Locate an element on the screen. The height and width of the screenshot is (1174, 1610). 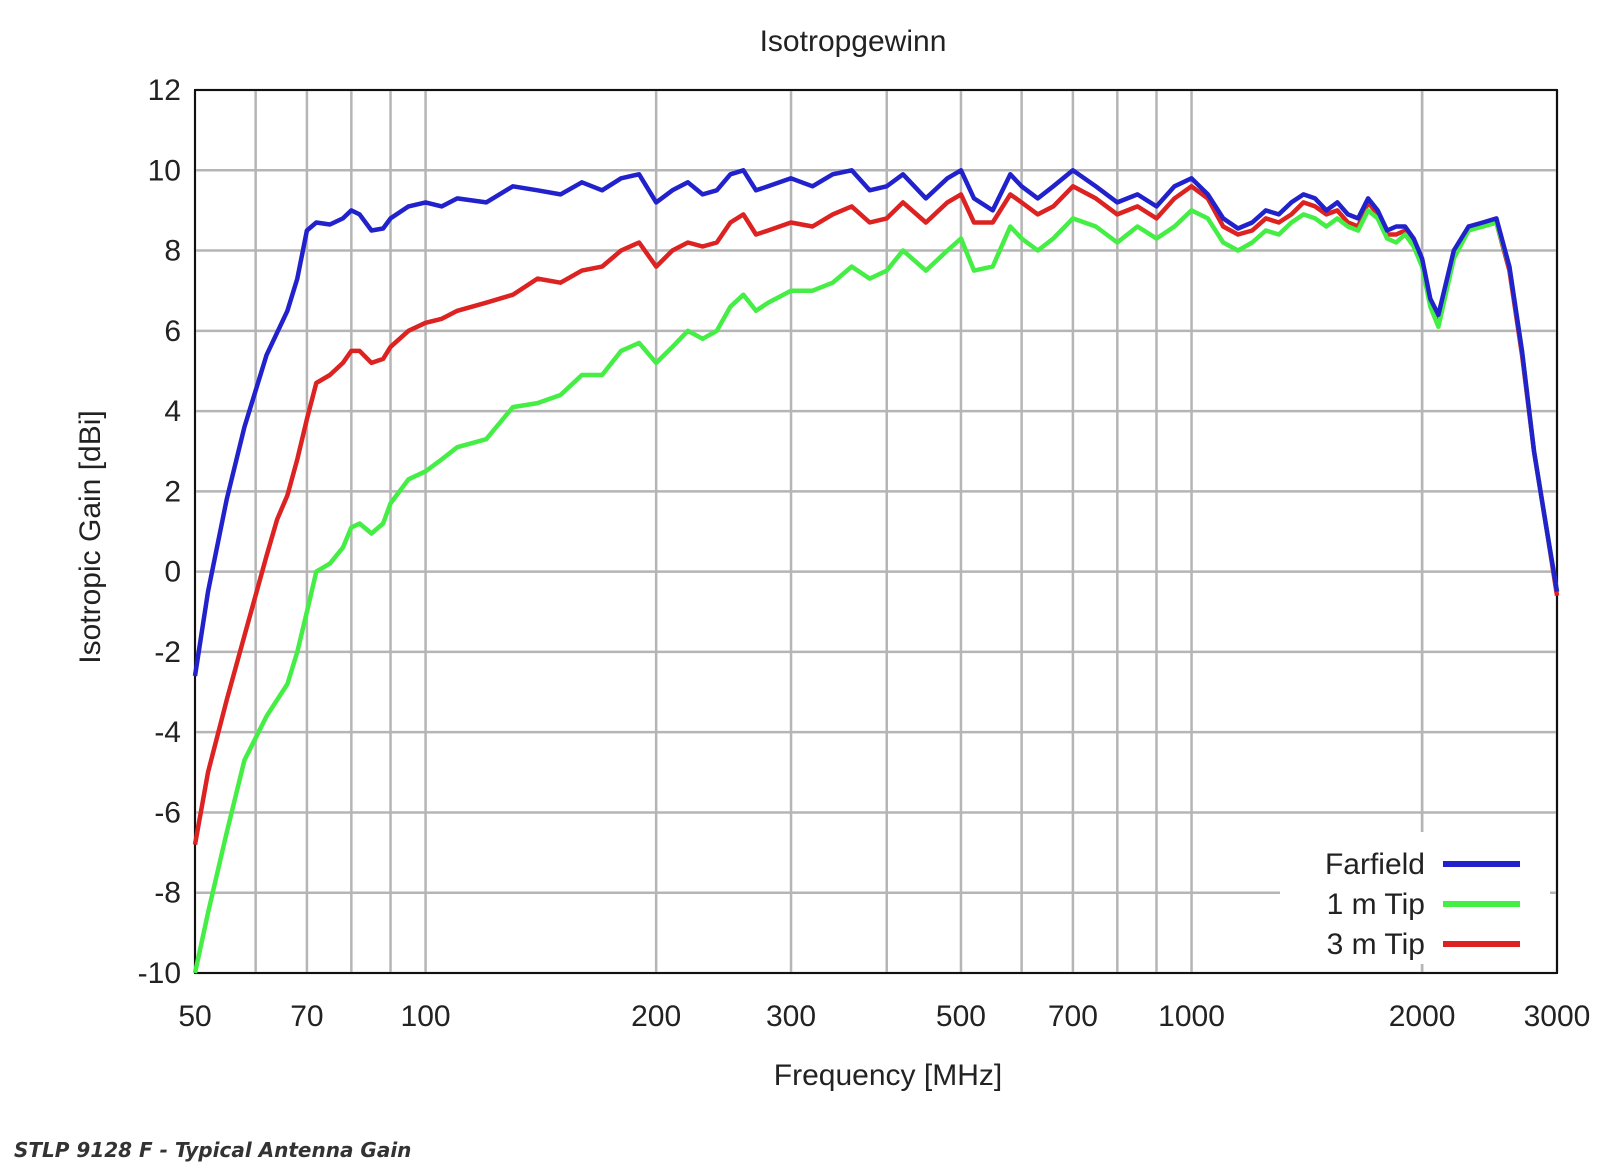
y-tick-label: -6 is located at coordinates (167, 812).